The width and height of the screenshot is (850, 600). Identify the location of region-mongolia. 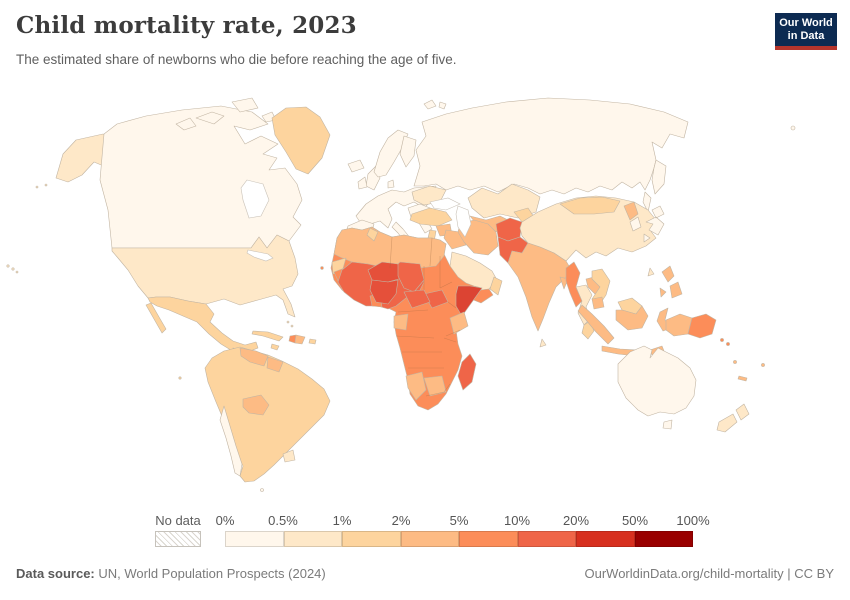
(590, 205).